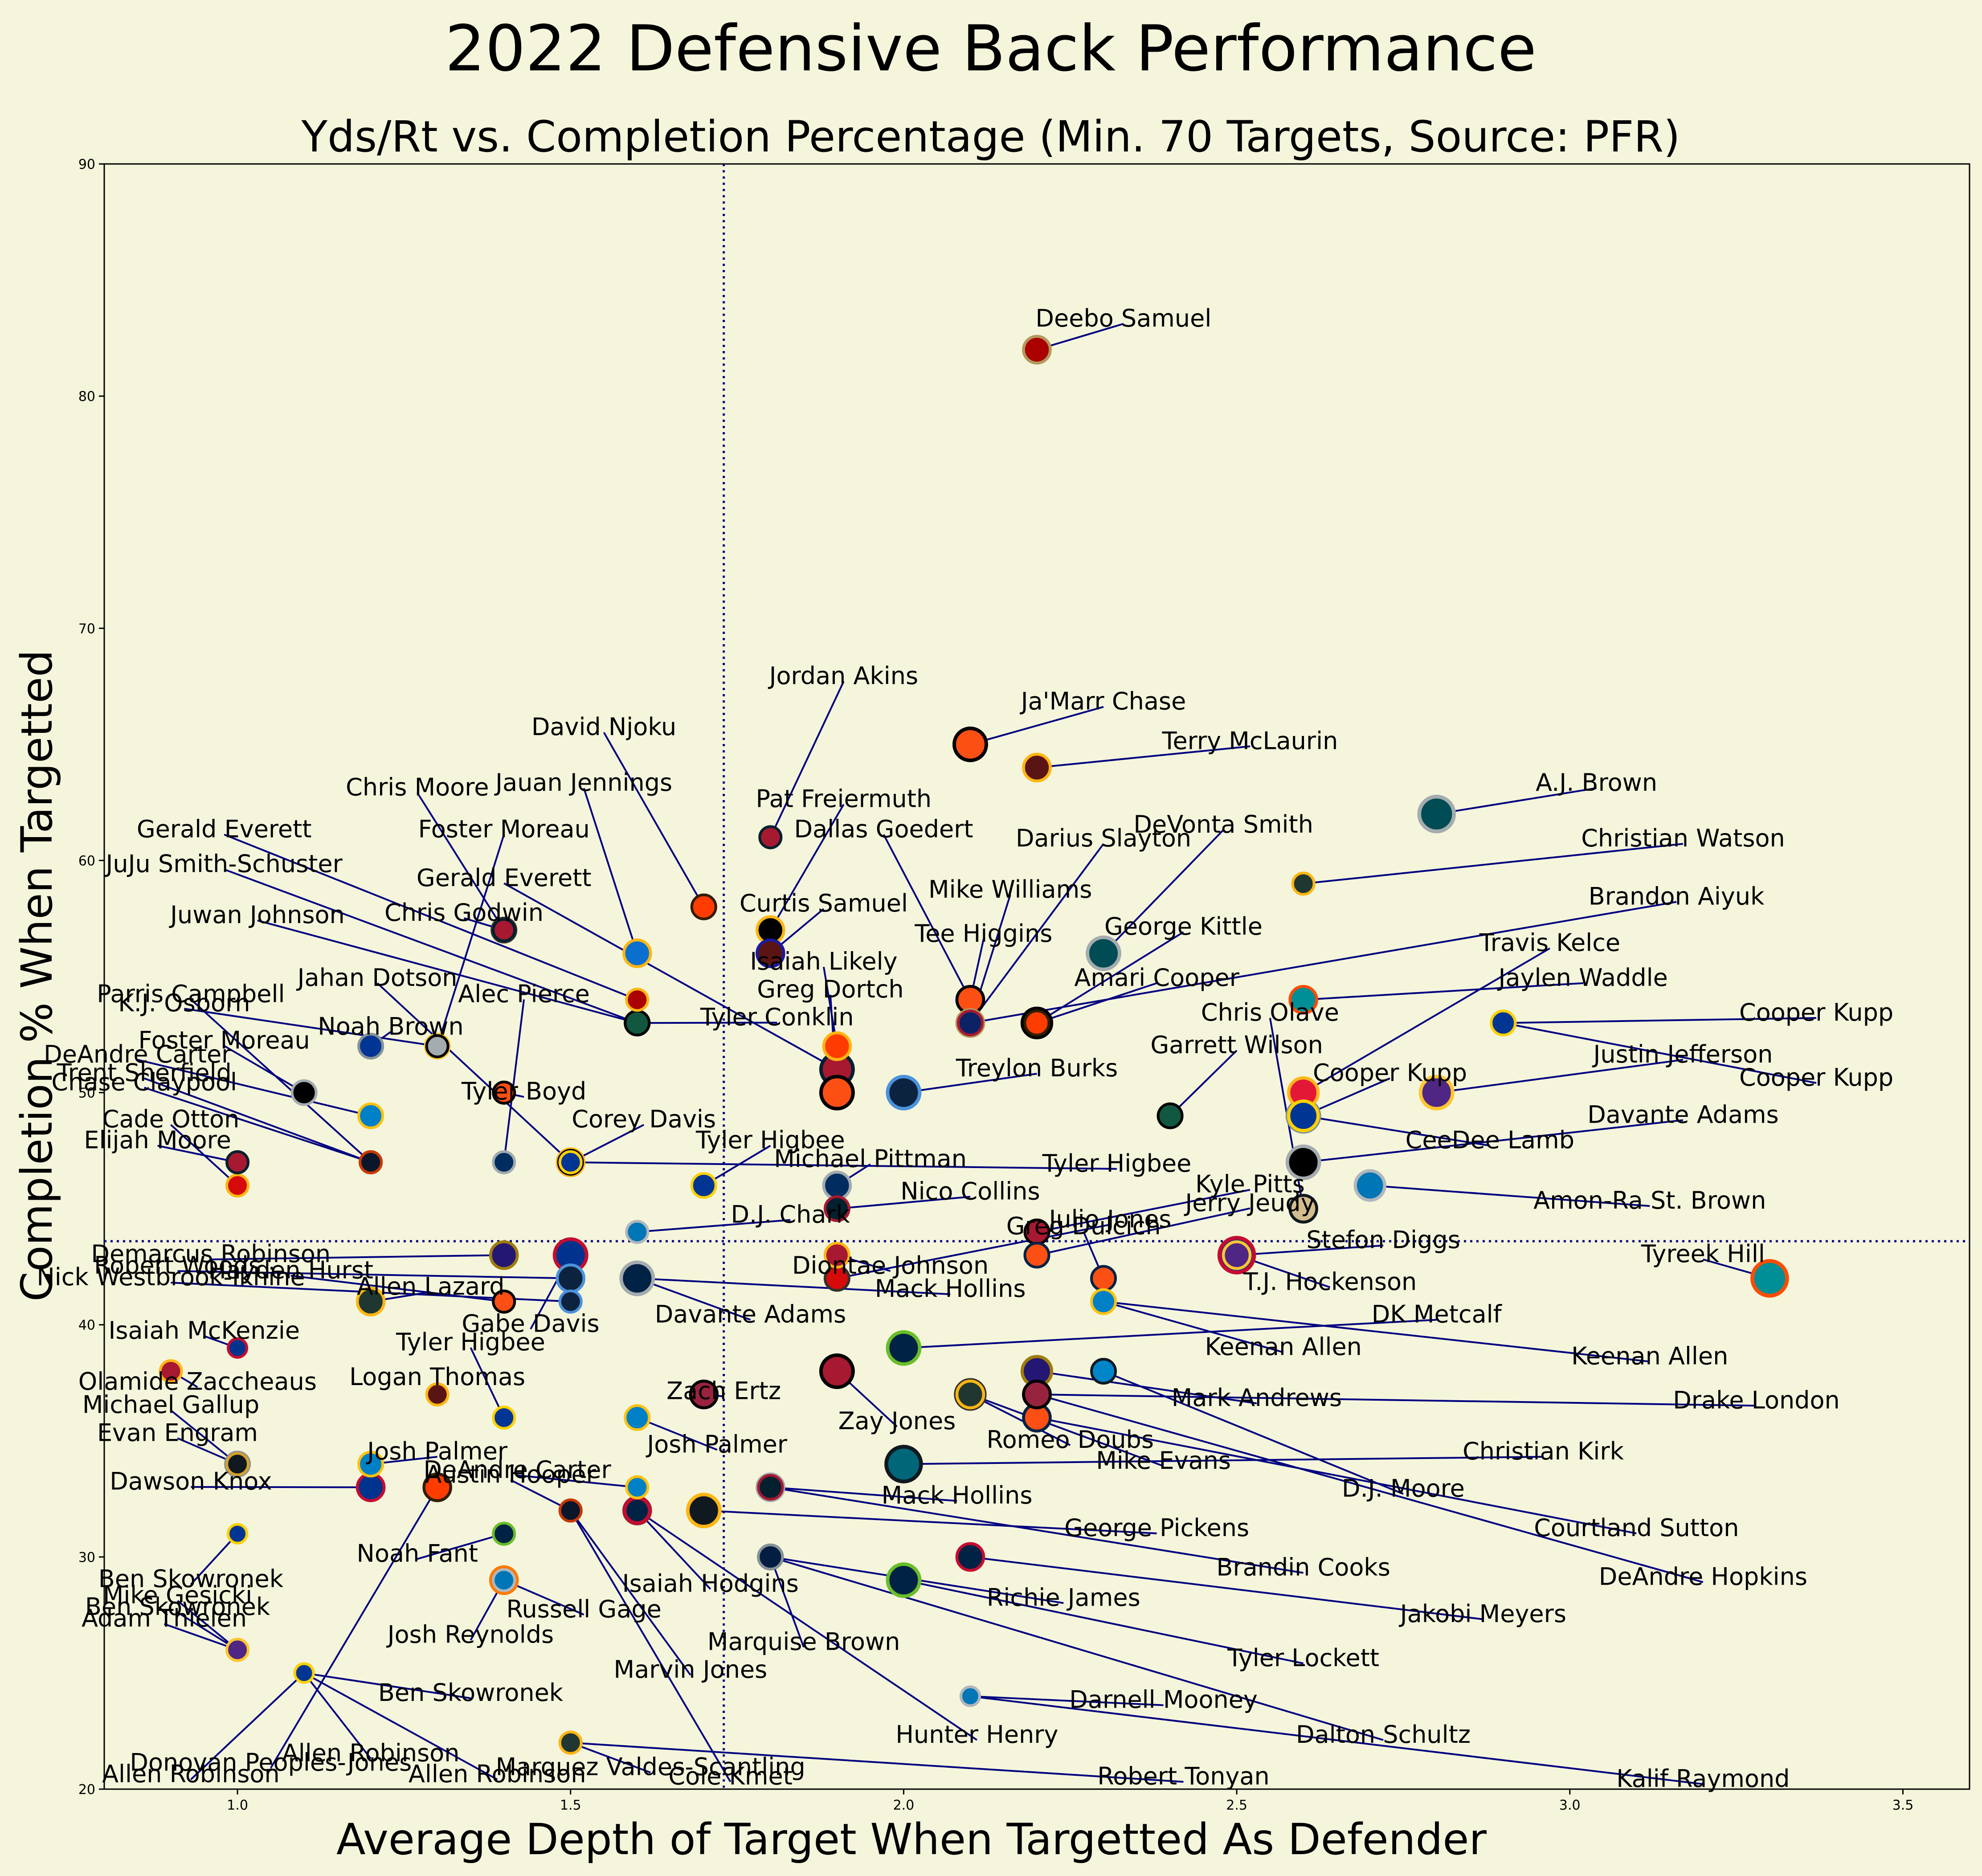  Describe the element at coordinates (1083, 1226) in the screenshot. I see `label-greg-dulcich: Greg Dulcich` at that location.